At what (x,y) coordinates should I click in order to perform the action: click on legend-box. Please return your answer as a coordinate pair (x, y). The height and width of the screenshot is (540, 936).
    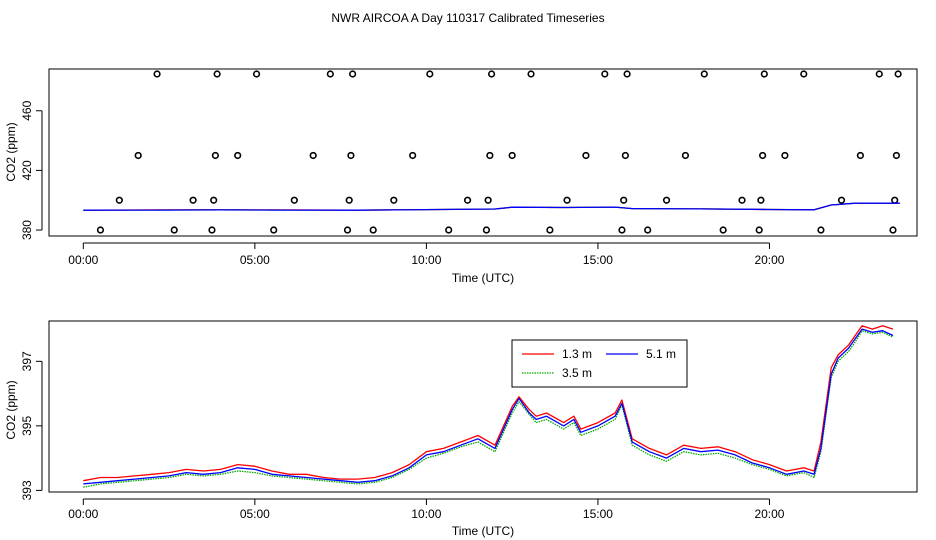
    Looking at the image, I should click on (599, 363).